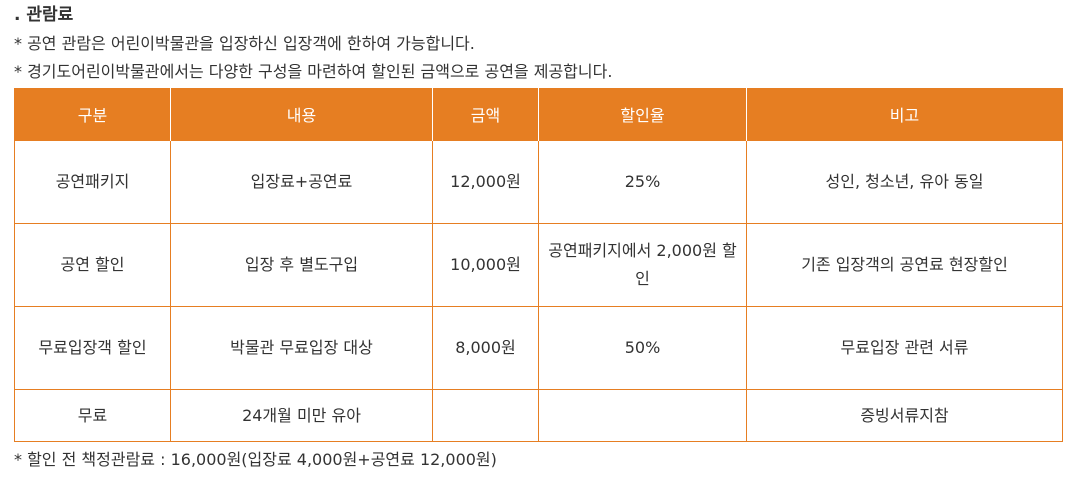 This screenshot has width=1077, height=481. I want to click on cell-discount-rate: 50%, so click(642, 348).